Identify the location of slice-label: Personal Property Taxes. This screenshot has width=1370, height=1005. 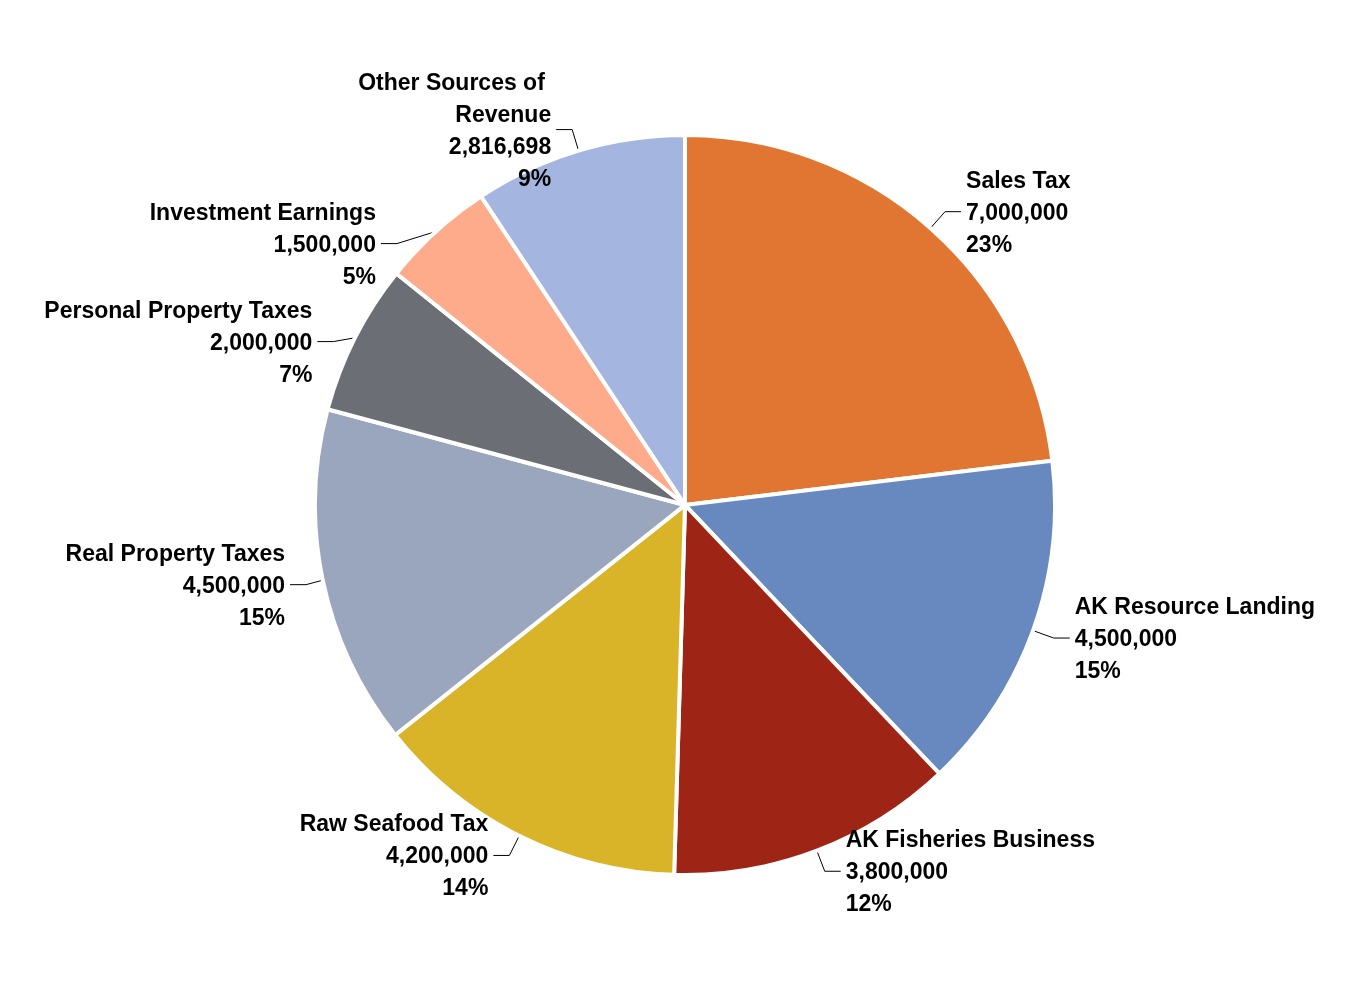
(178, 309).